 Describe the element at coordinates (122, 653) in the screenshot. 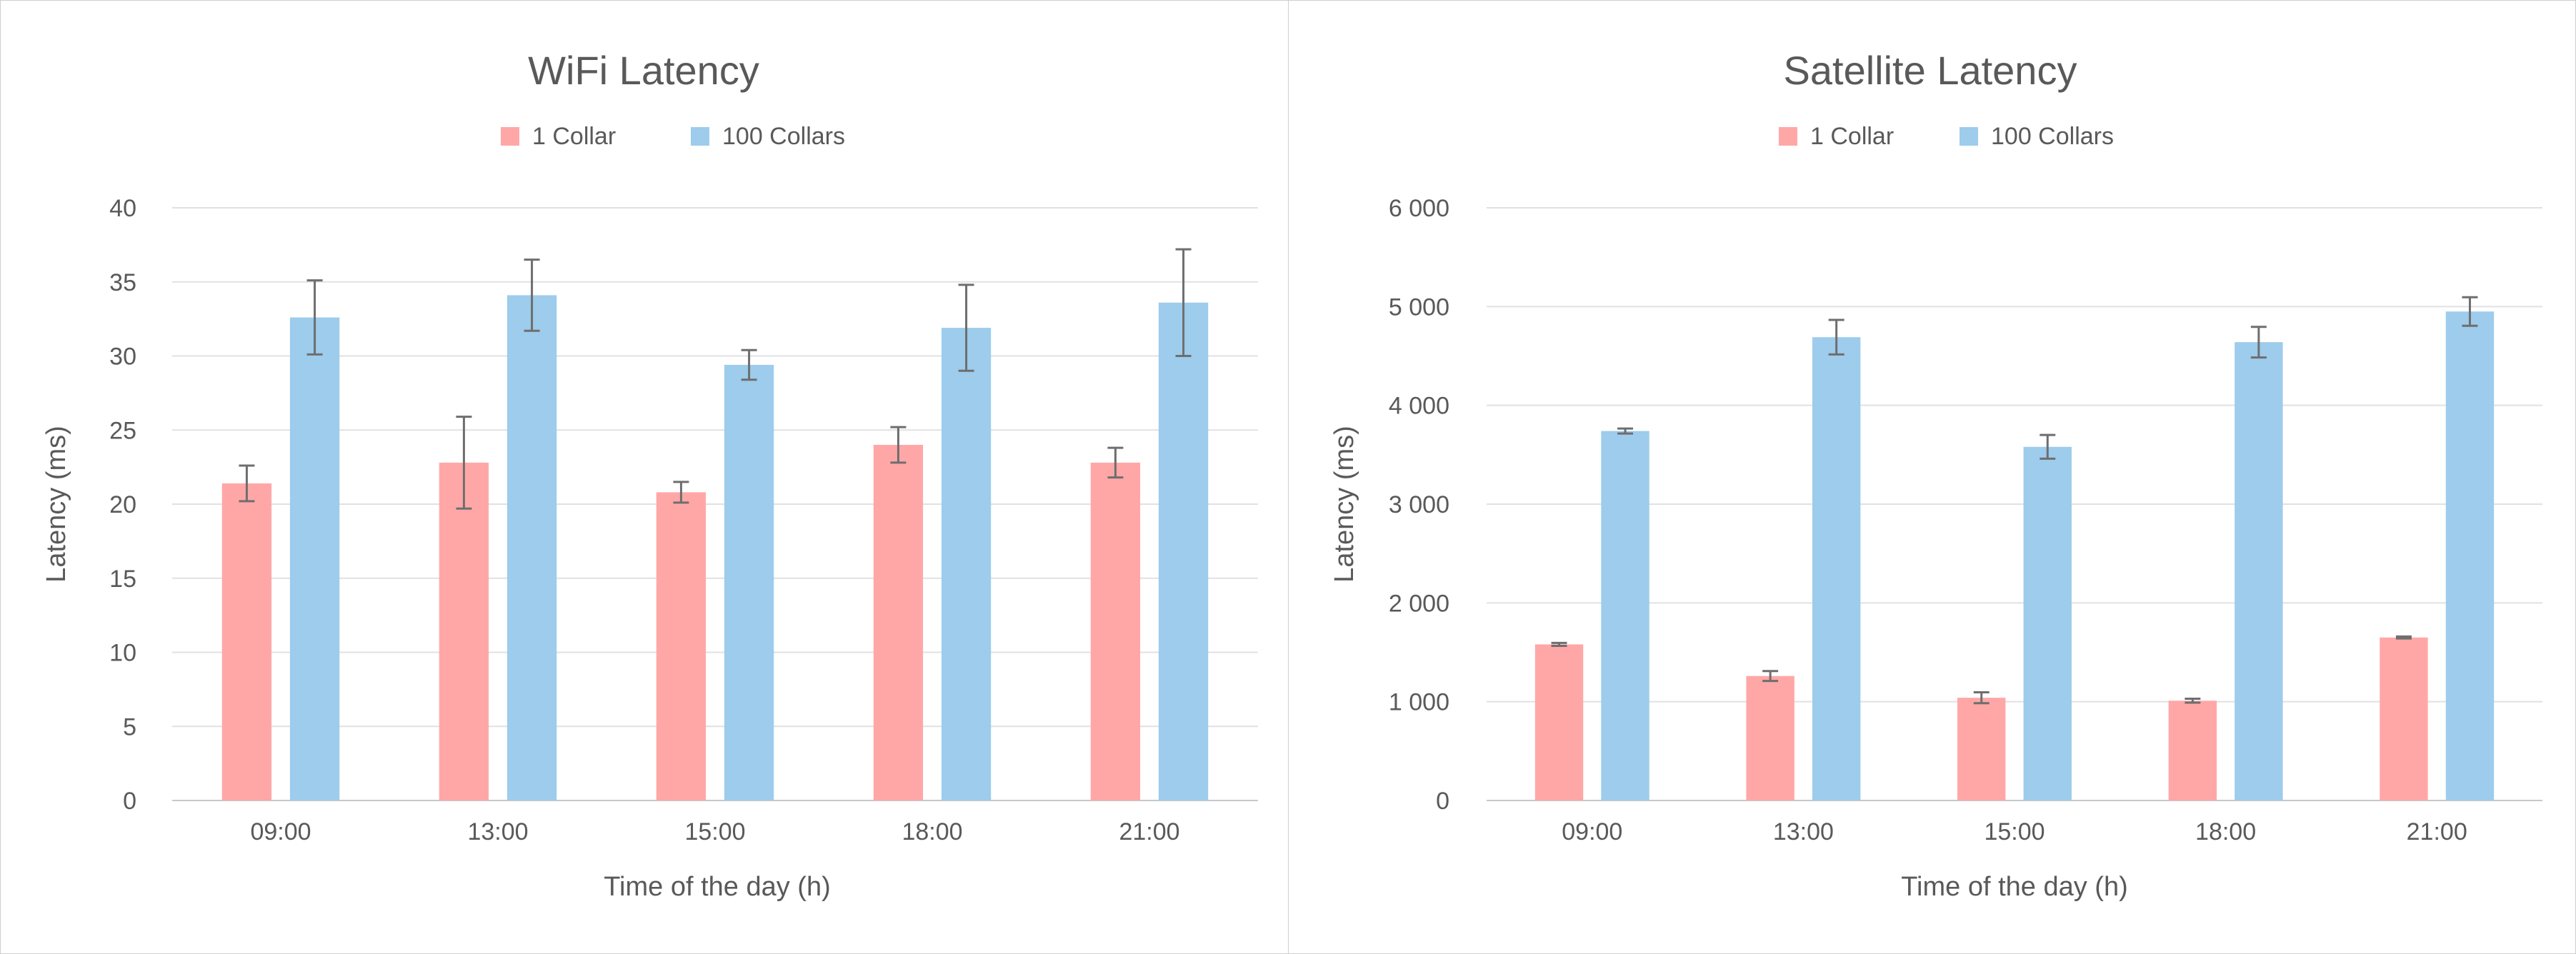

I see `y-tick-label: 10` at that location.